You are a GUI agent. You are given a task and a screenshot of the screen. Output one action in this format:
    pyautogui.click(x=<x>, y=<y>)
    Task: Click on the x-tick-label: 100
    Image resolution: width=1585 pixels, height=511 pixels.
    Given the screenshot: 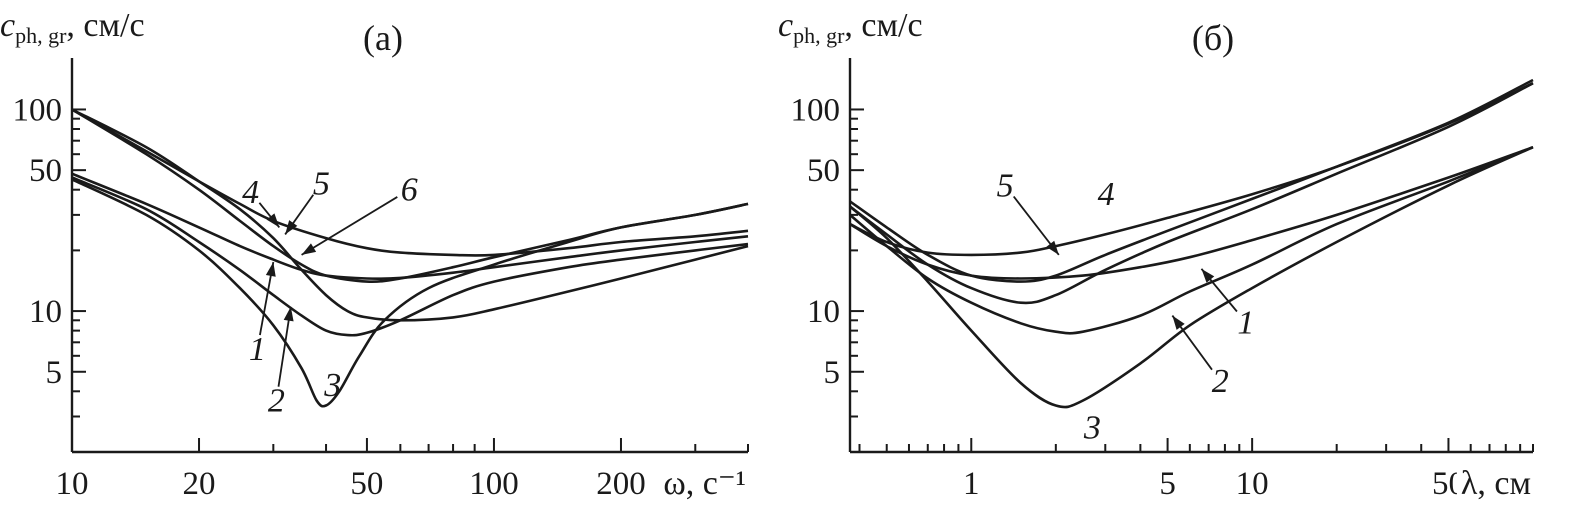 What is the action you would take?
    pyautogui.click(x=494, y=484)
    